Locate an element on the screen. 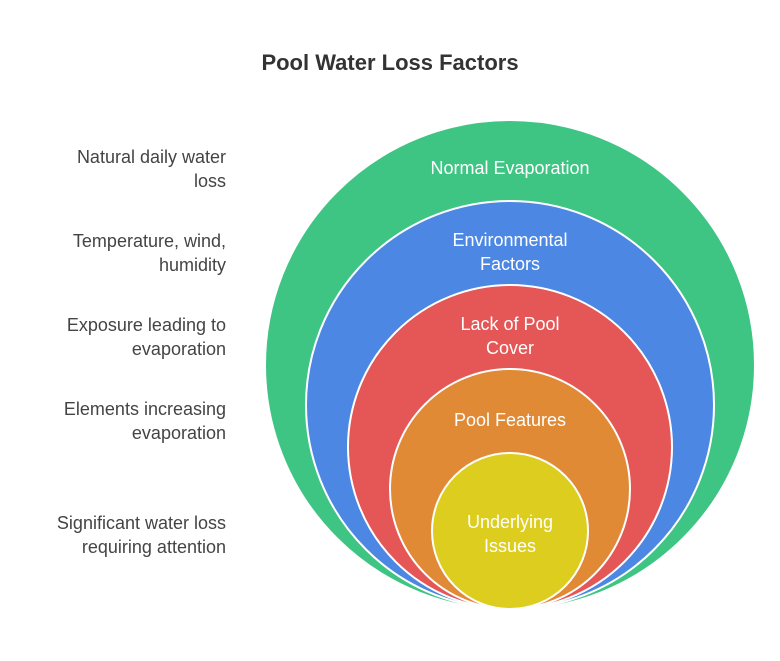  description-line: Significant water loss is located at coordinates (141, 523).